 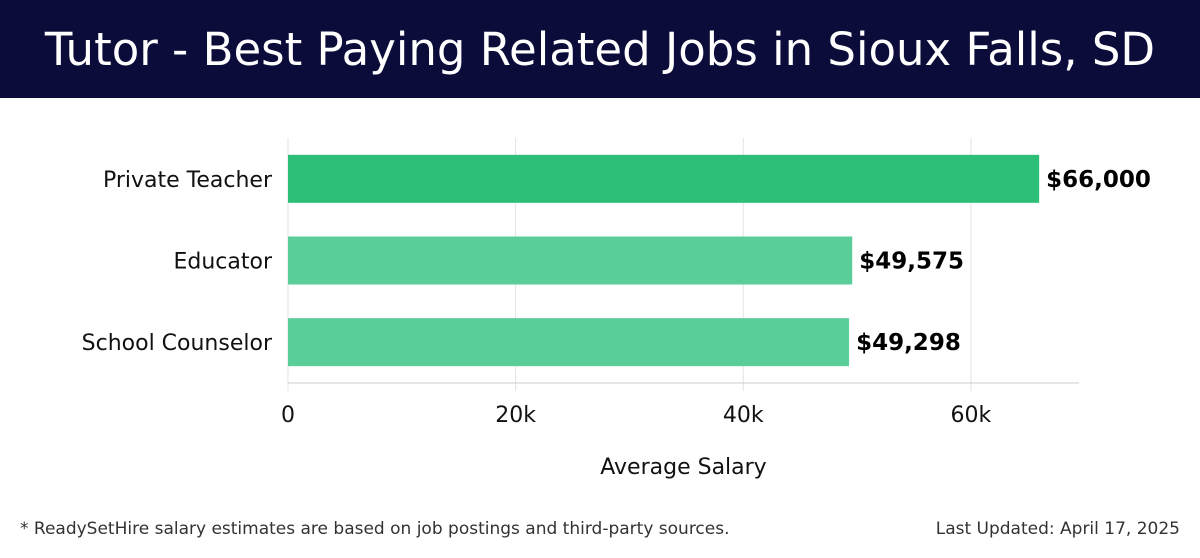 I want to click on x-tick-label: 60k, so click(x=971, y=415).